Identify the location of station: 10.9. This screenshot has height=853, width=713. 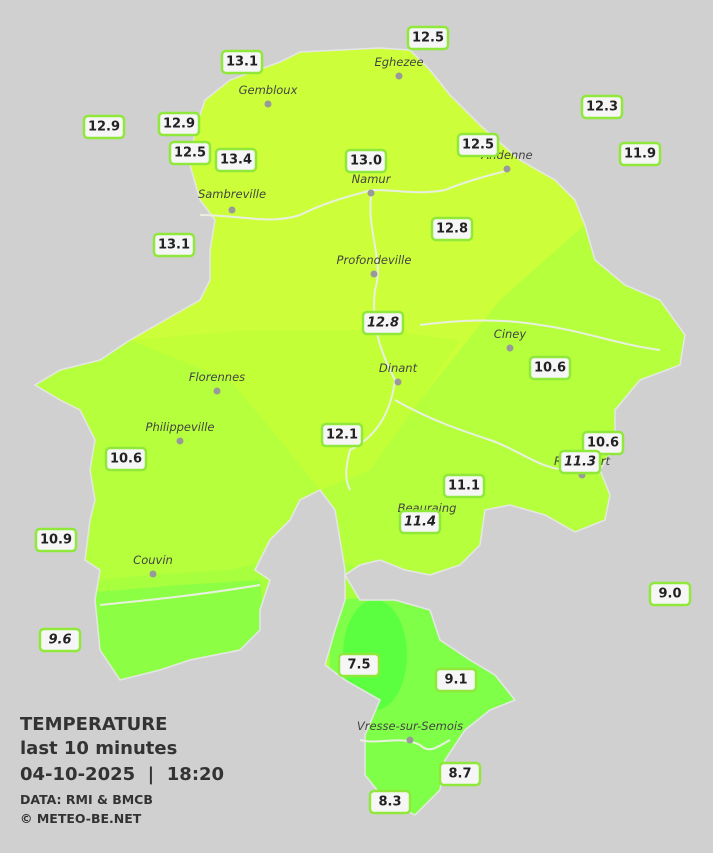
(56, 540).